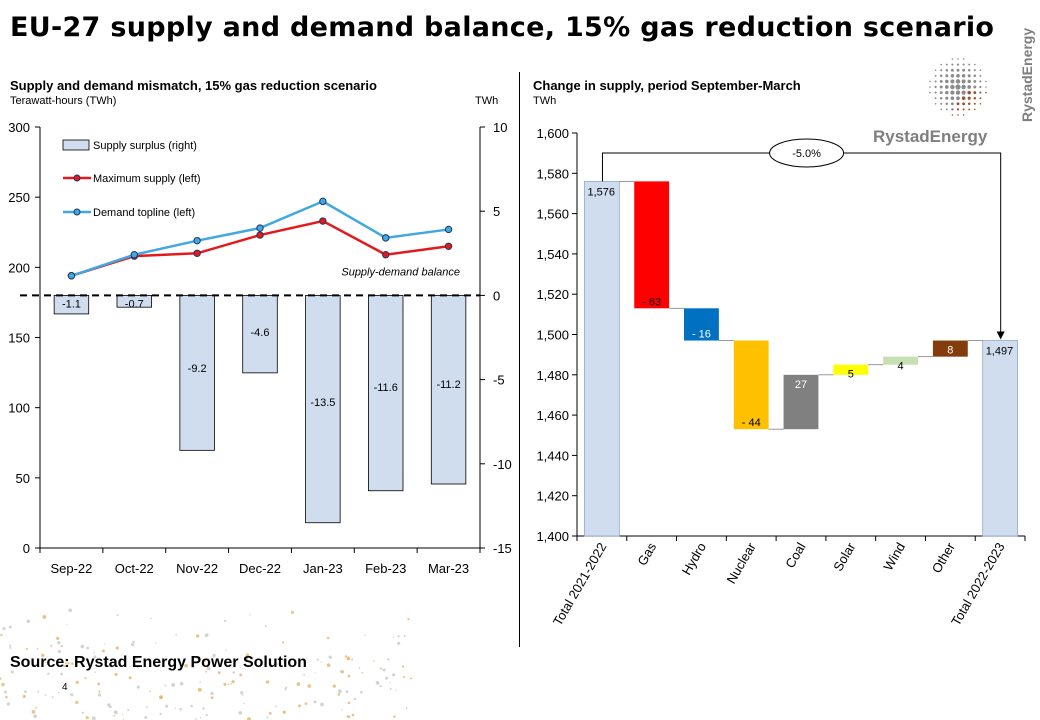  What do you see at coordinates (552, 375) in the screenshot?
I see `waterfall-y-tick-label: 1,480` at bounding box center [552, 375].